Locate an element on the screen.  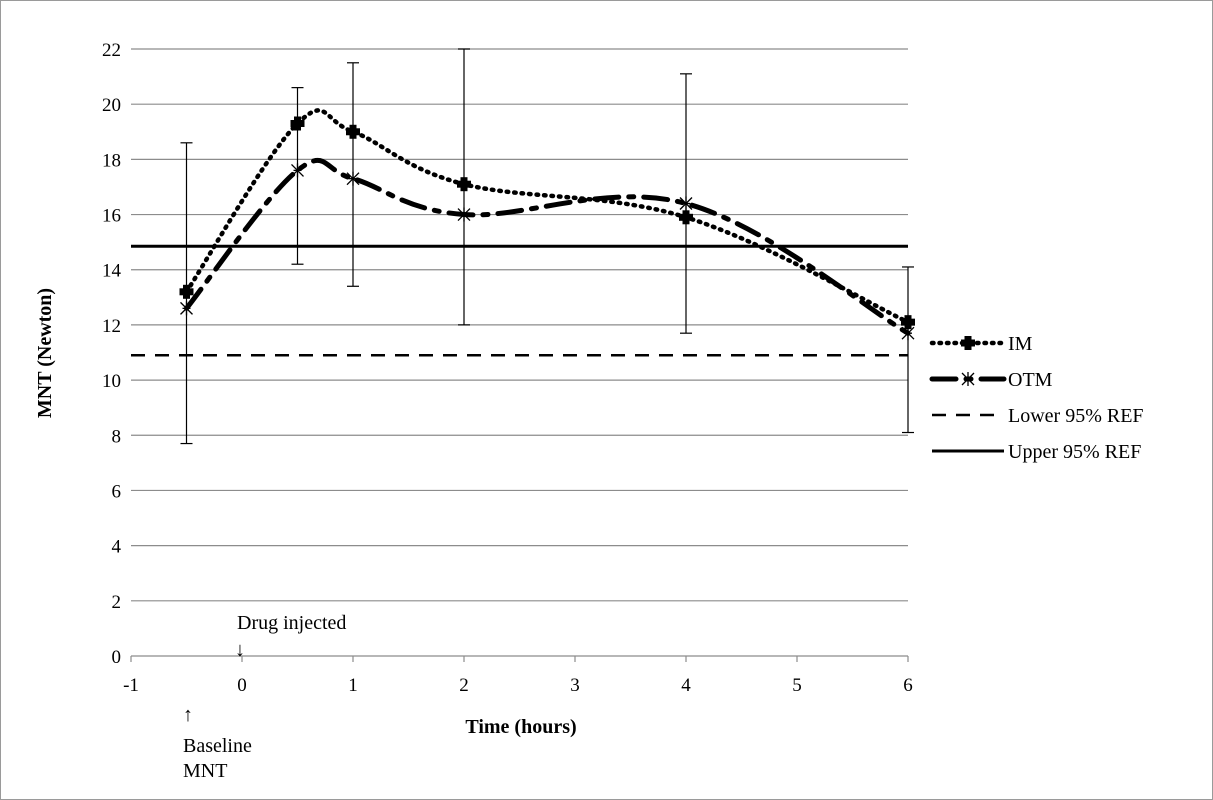
x-tick-label-2: 2 is located at coordinates (464, 685).